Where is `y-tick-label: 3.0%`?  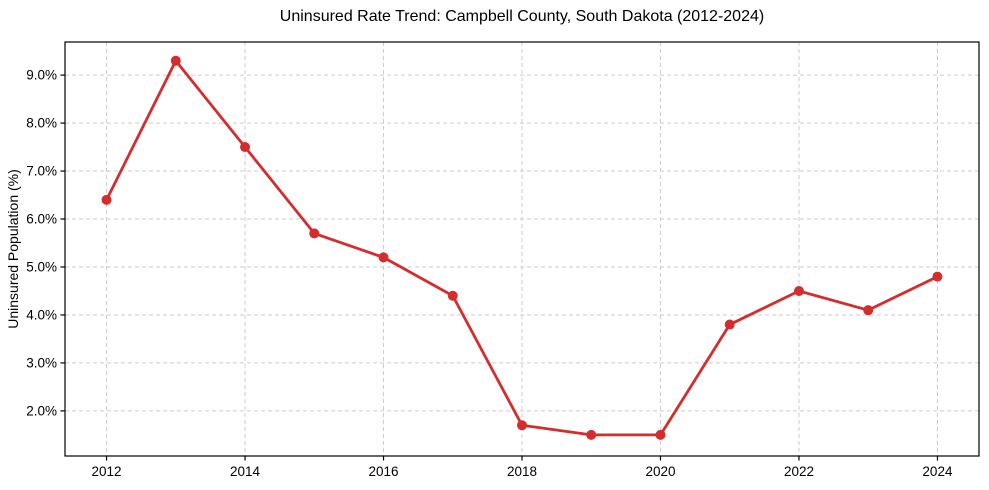 y-tick-label: 3.0% is located at coordinates (41, 362).